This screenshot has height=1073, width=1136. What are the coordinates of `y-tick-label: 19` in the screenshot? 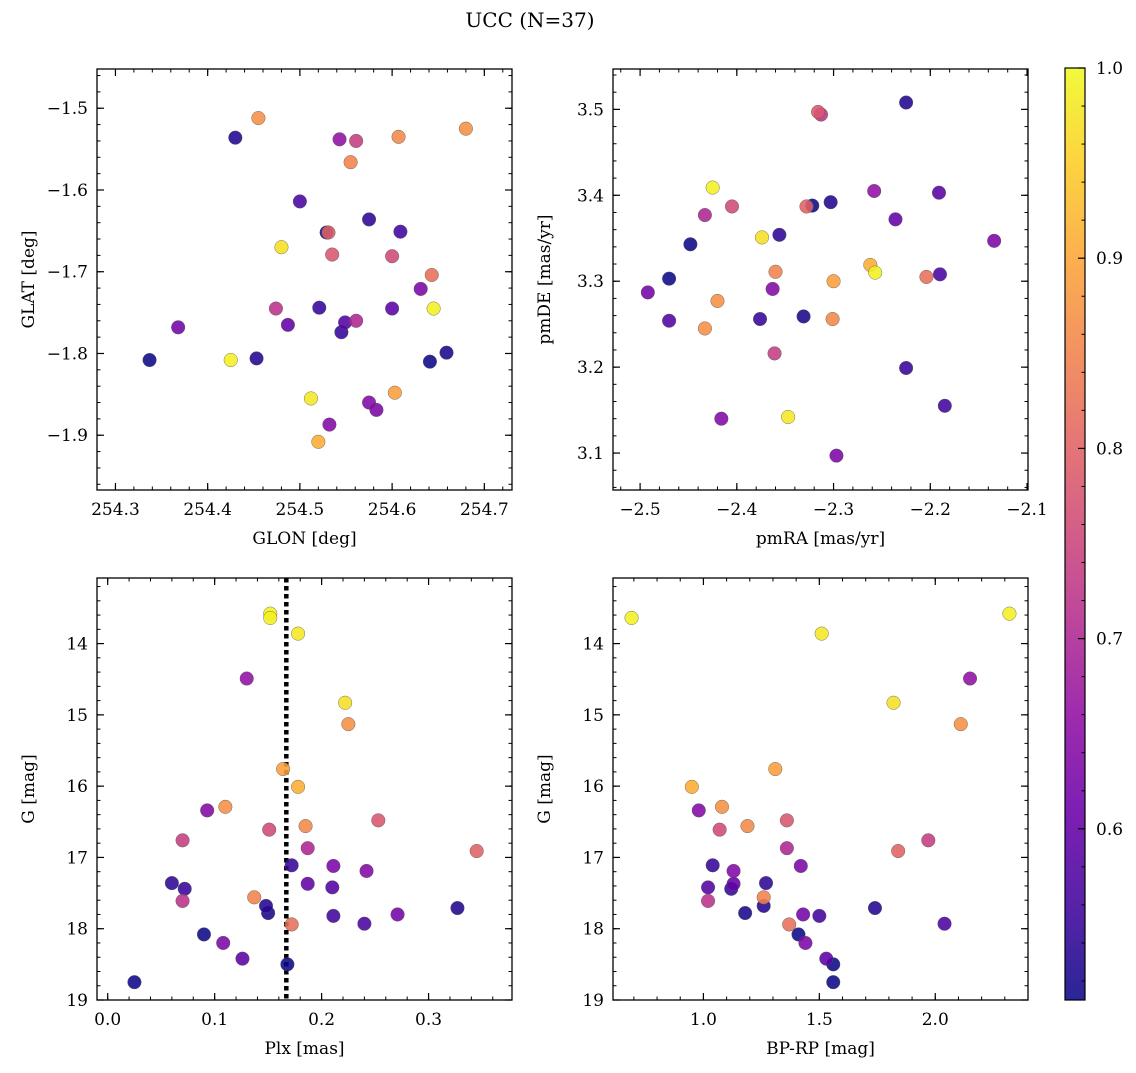 It's located at (77, 1001).